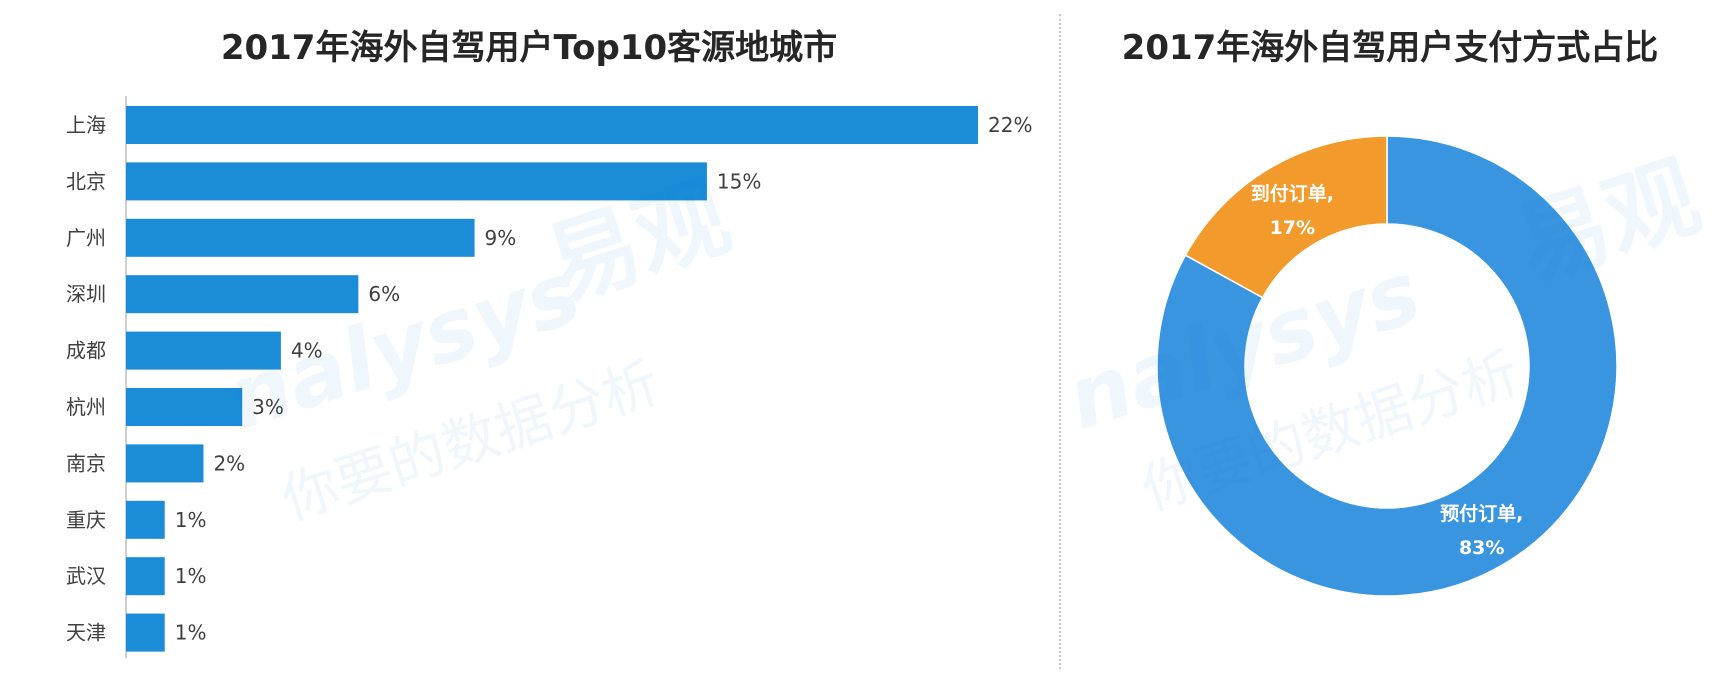  What do you see at coordinates (229, 463) in the screenshot?
I see `value-label: 2%` at bounding box center [229, 463].